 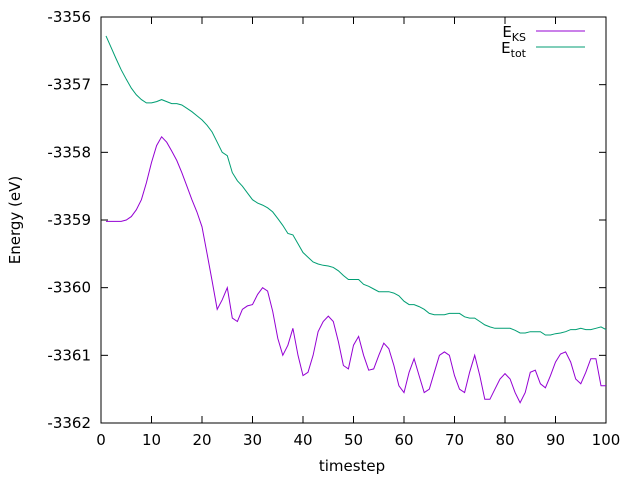 I want to click on y-tick-label: -3357, so click(x=69, y=85).